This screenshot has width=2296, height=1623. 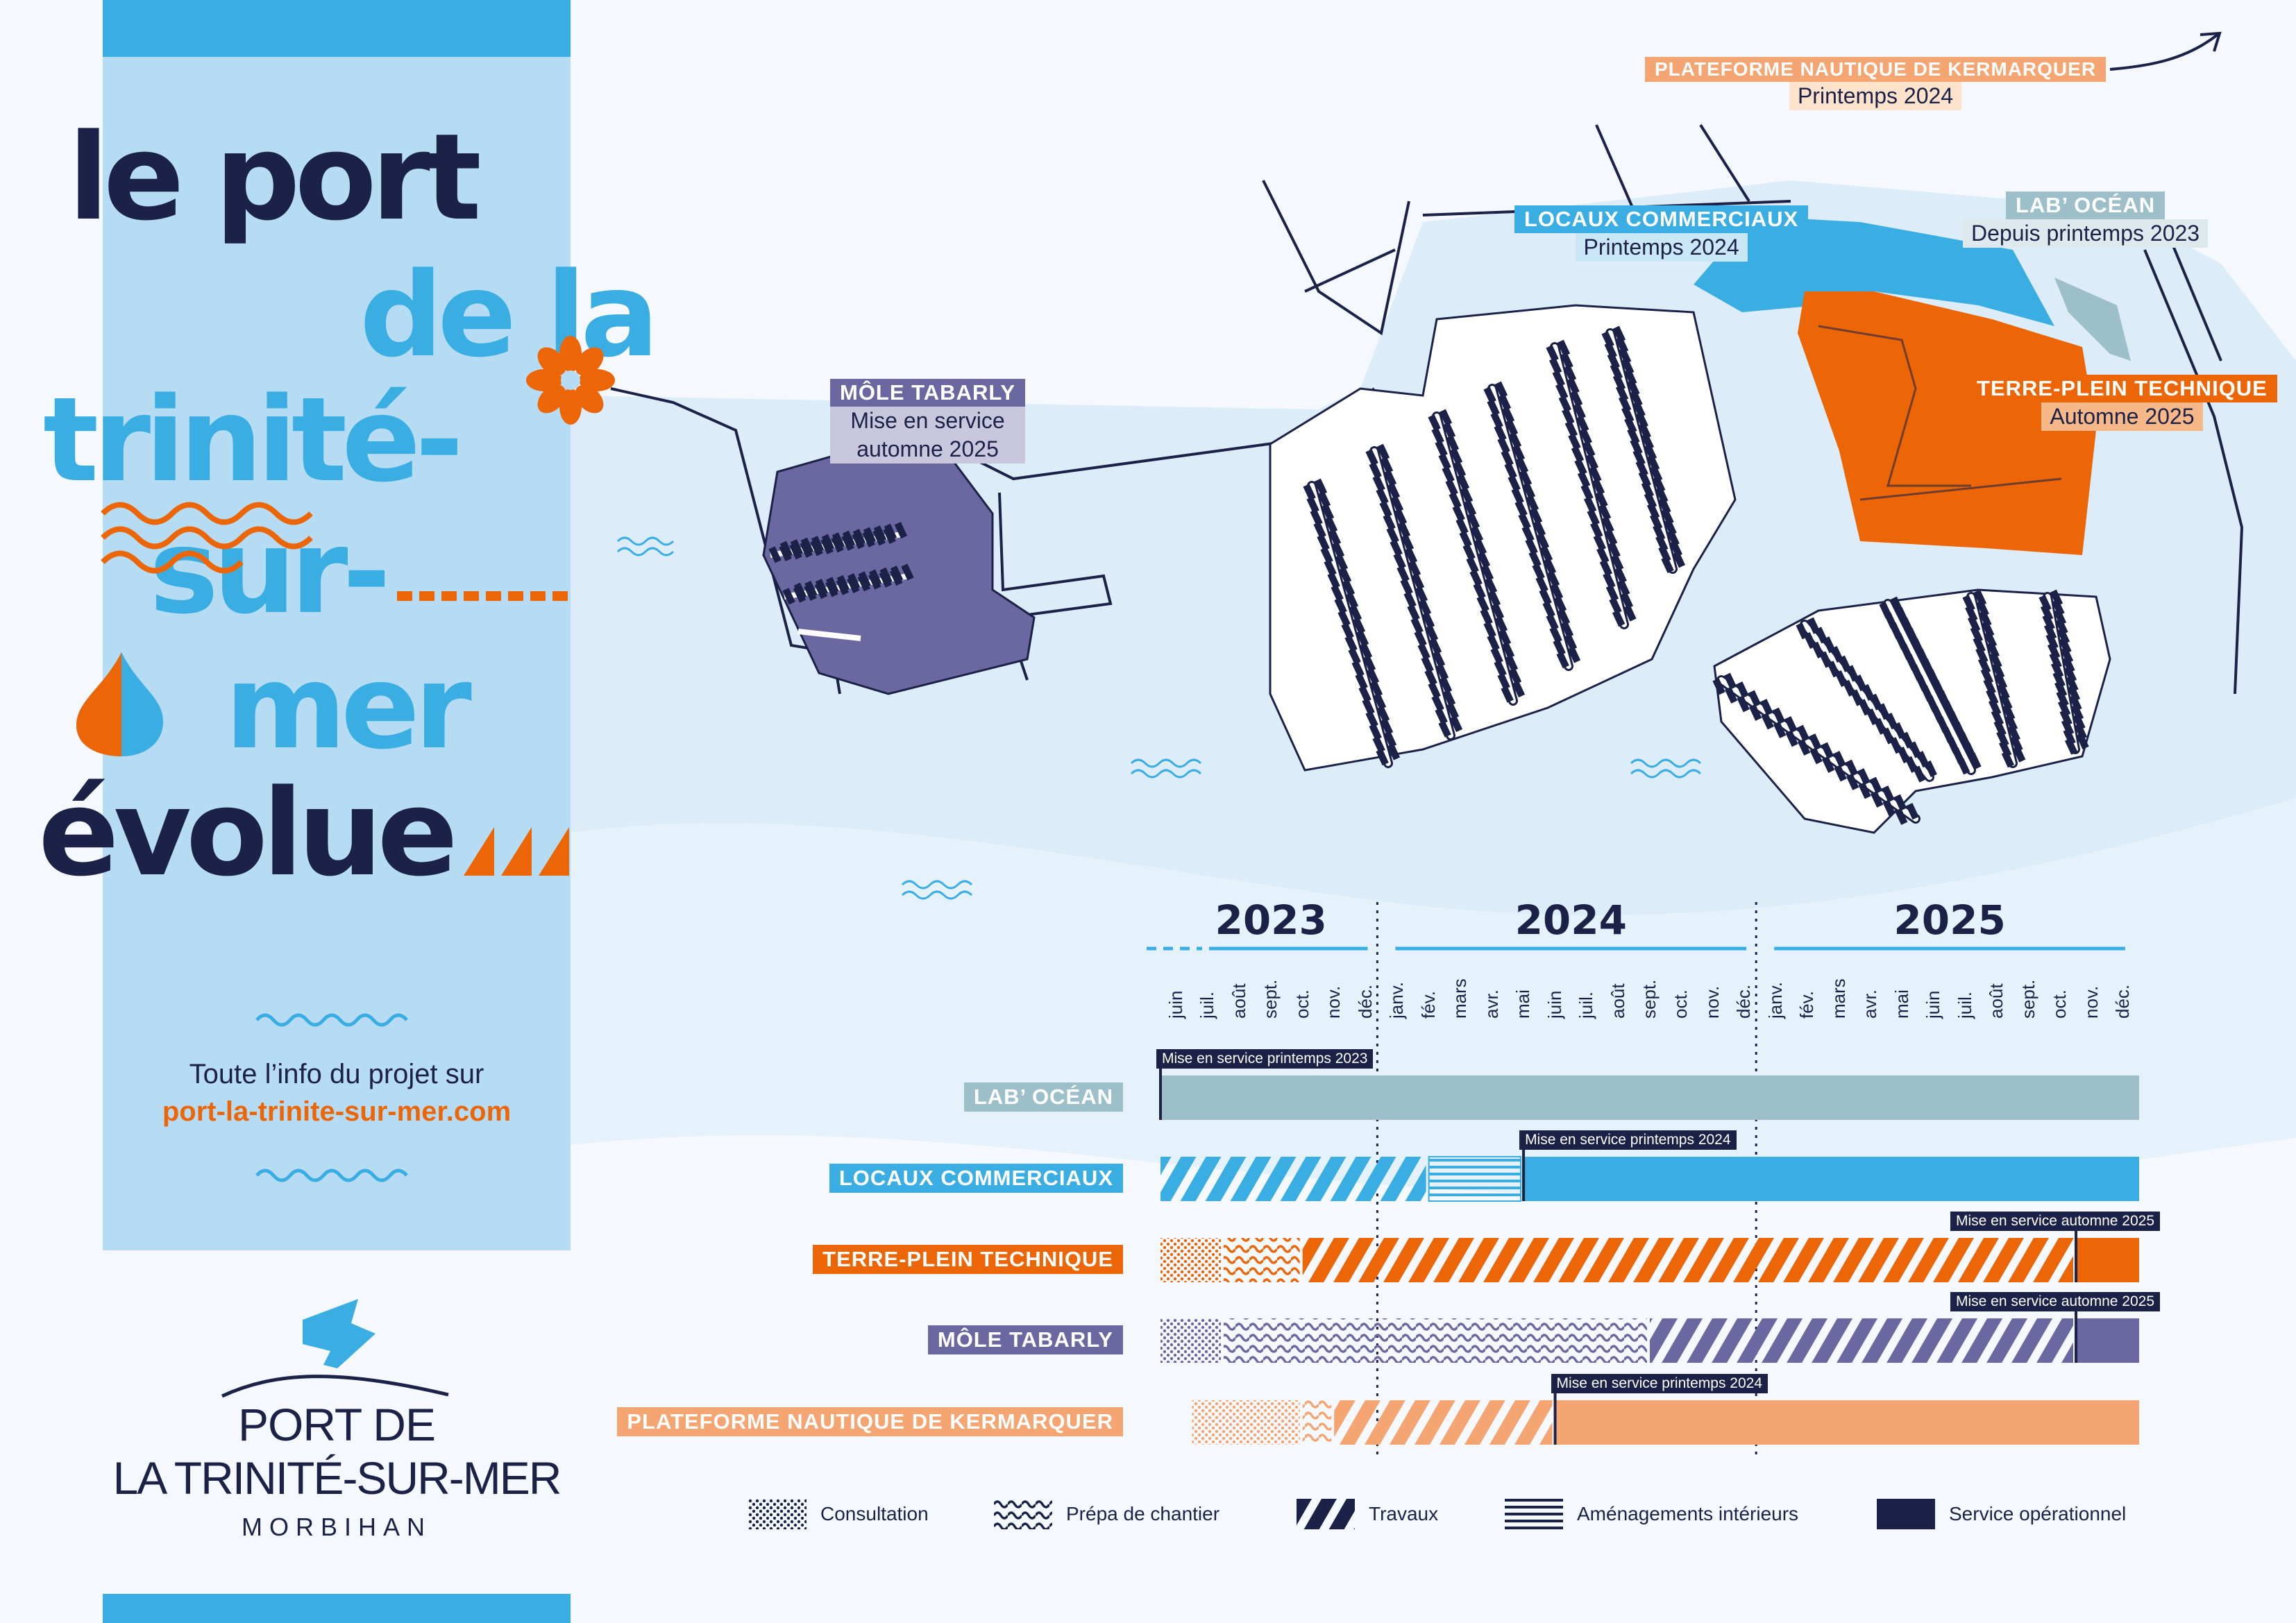 What do you see at coordinates (337, 1111) in the screenshot?
I see `info-url-link: port-la-trinite-sur-mer.com` at bounding box center [337, 1111].